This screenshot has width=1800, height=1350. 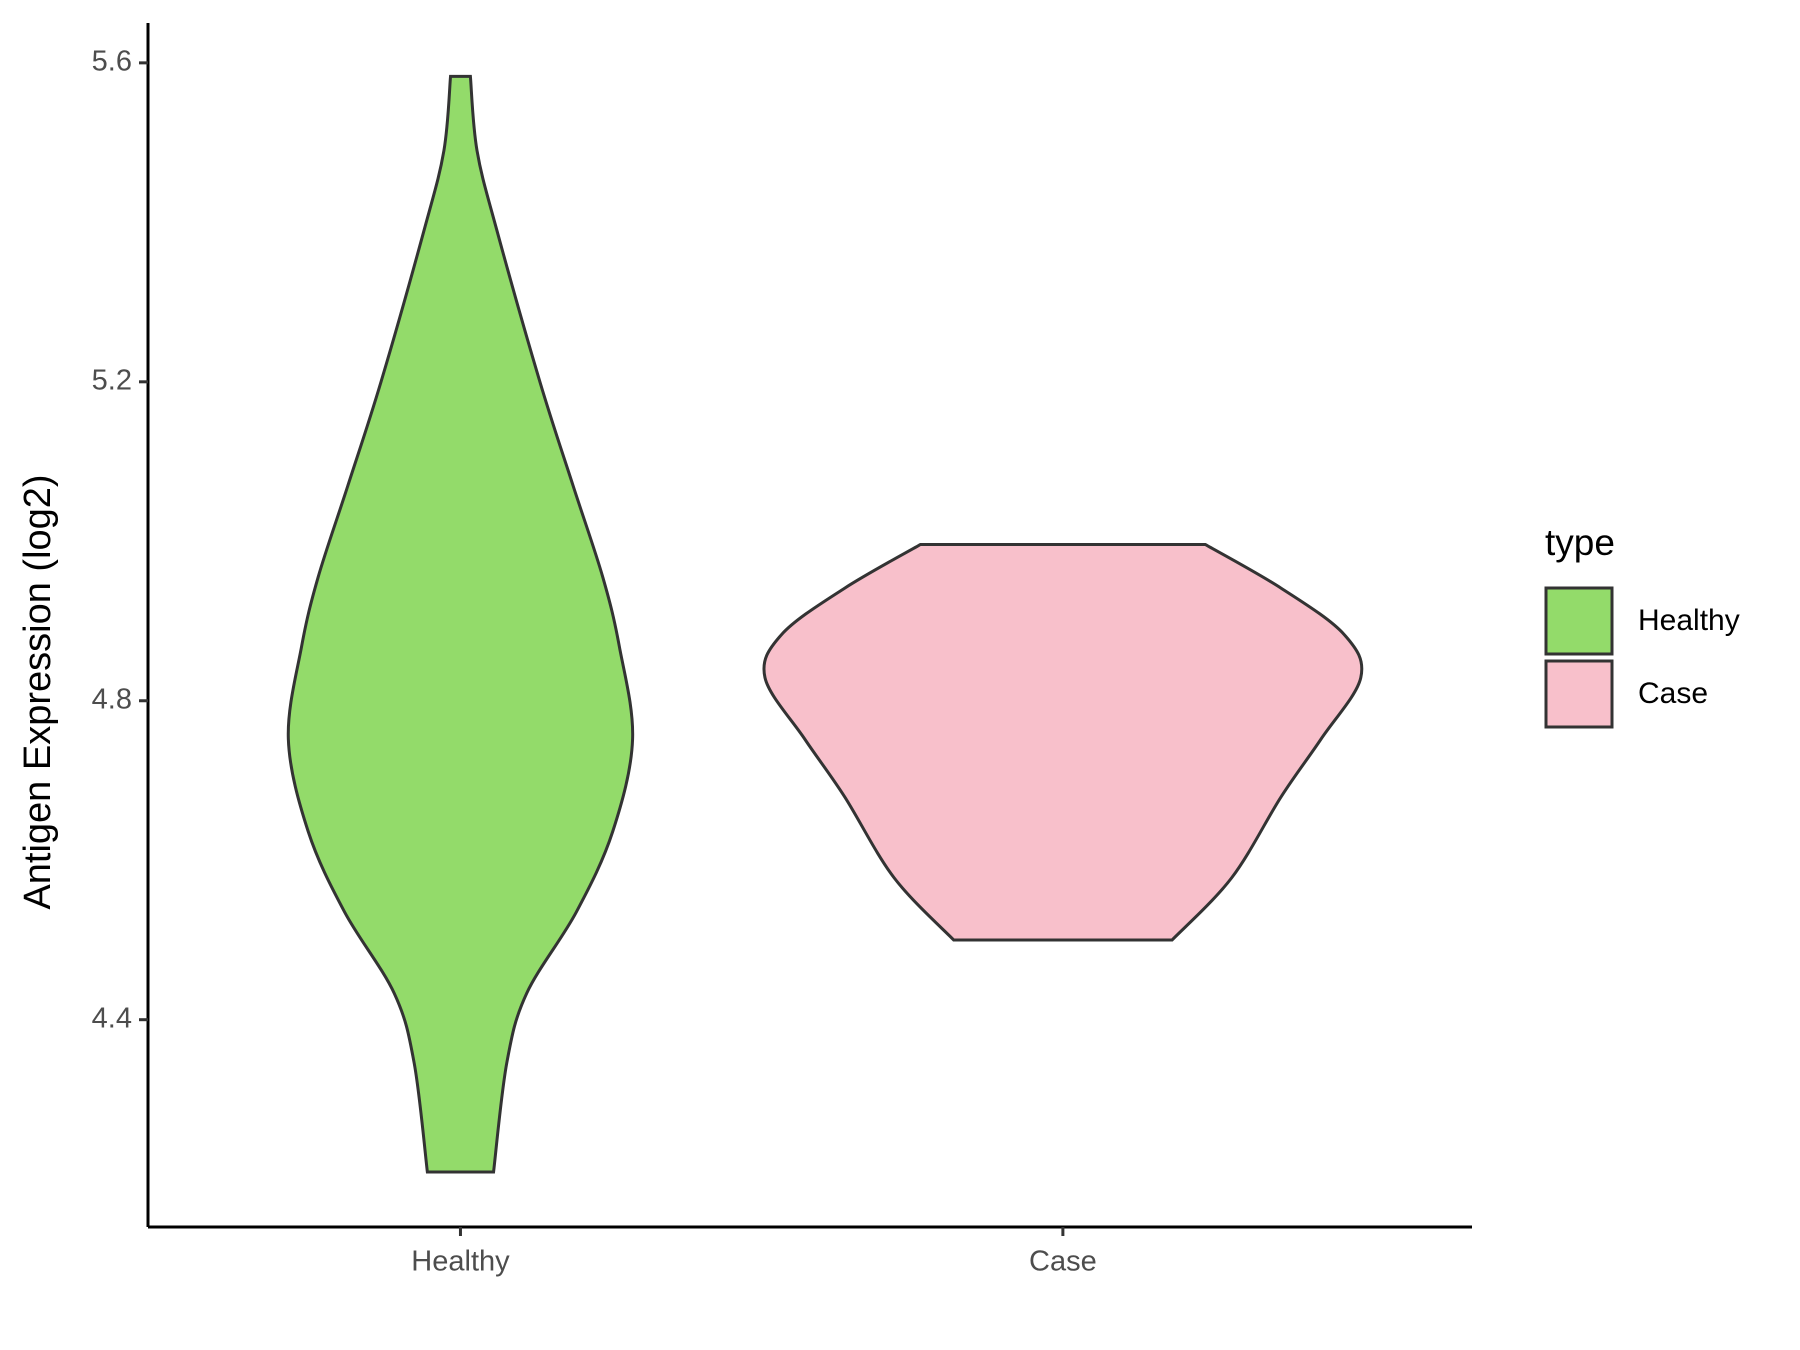 What do you see at coordinates (1673, 693) in the screenshot?
I see `legend-label: Case` at bounding box center [1673, 693].